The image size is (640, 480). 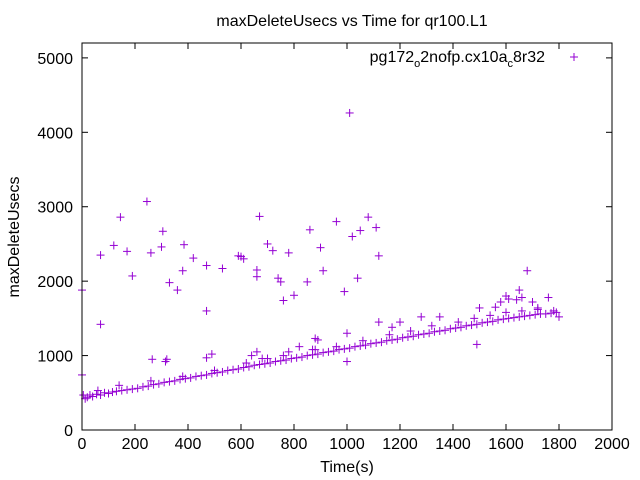 I want to click on x-tick-label: 200, so click(x=135, y=444).